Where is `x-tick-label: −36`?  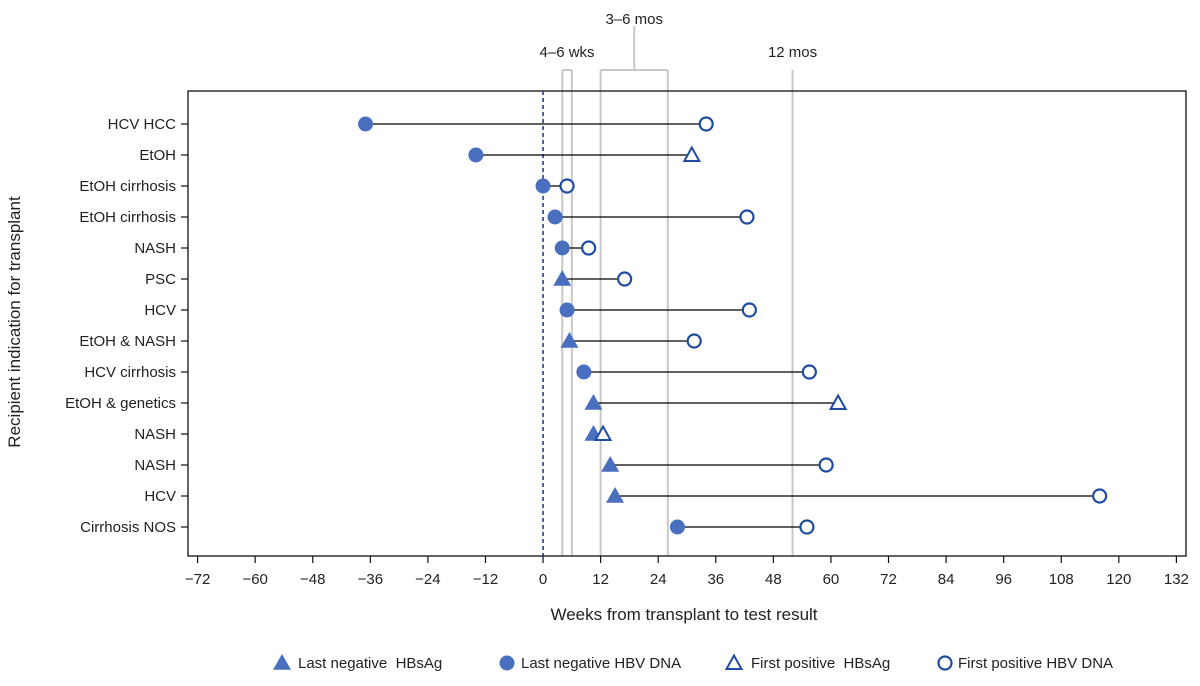
x-tick-label: −36 is located at coordinates (370, 579).